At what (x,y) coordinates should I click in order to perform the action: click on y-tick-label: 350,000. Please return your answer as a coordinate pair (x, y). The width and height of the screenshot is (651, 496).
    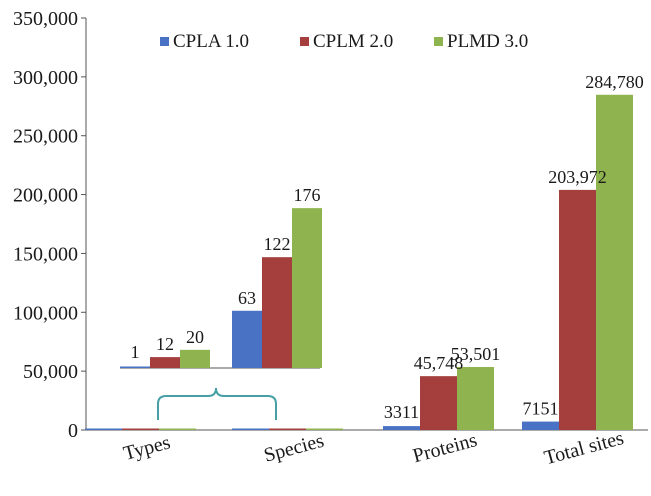
    Looking at the image, I should click on (45, 19).